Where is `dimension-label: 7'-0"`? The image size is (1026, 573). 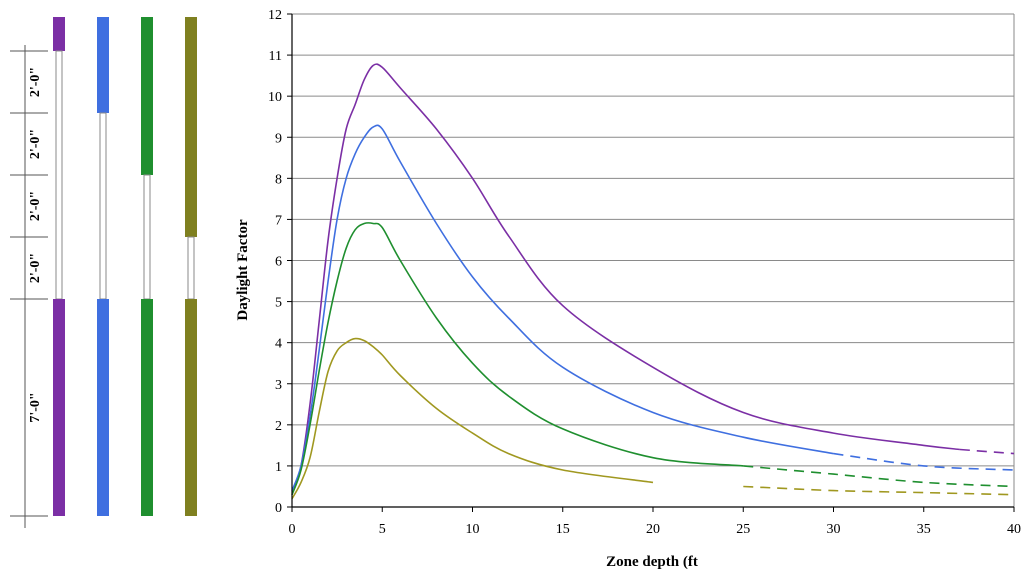
dimension-label: 7'-0" is located at coordinates (35, 407).